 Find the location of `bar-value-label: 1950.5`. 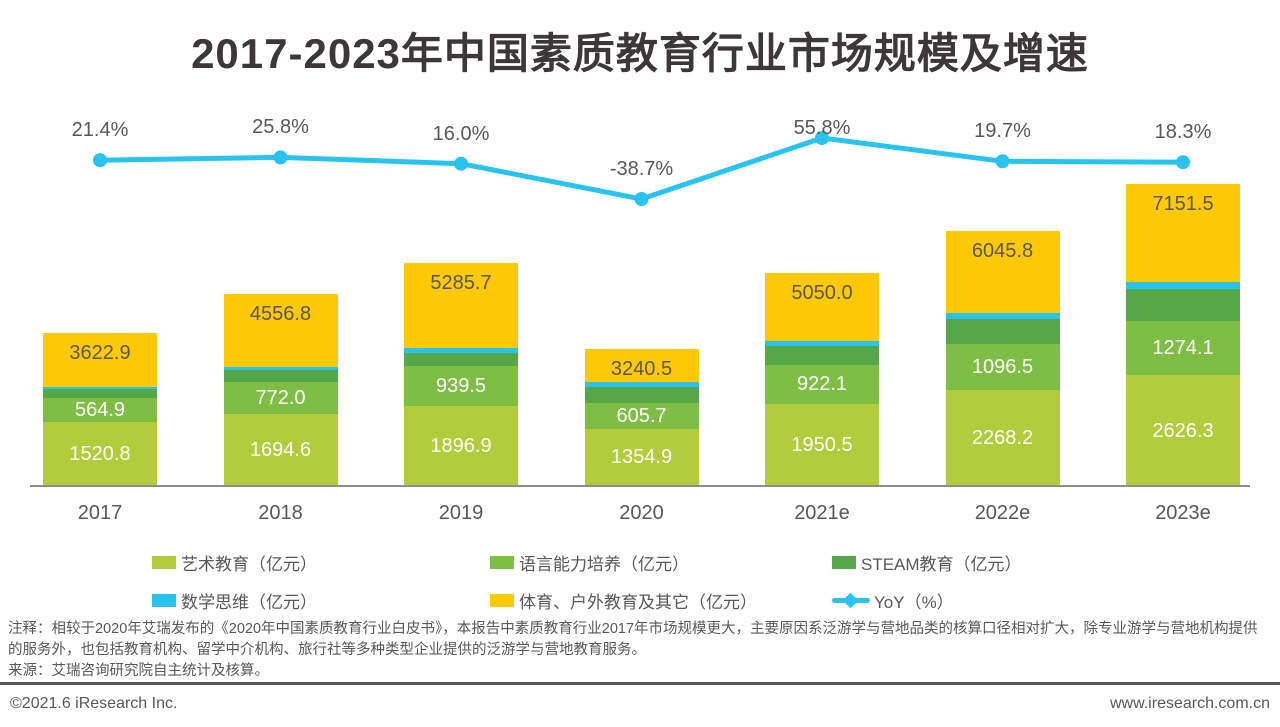

bar-value-label: 1950.5 is located at coordinates (822, 444).